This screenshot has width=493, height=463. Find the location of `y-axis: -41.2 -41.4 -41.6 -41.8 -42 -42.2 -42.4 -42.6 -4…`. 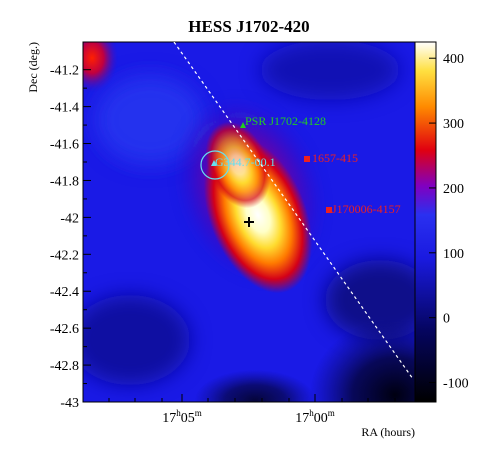

y-axis: -41.2 -41.4 -41.6 -41.8 -42 -42.2 -42.4 -42.6 -4… is located at coordinates (70, 237).